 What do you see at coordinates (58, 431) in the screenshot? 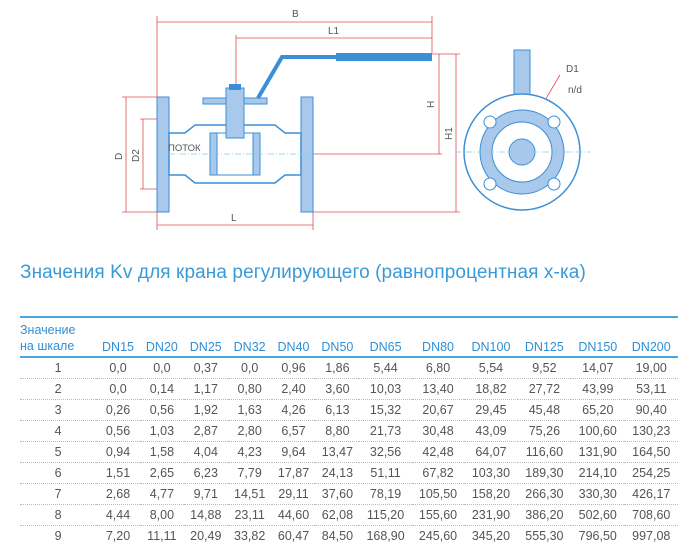
I see `scale-cell: 4` at bounding box center [58, 431].